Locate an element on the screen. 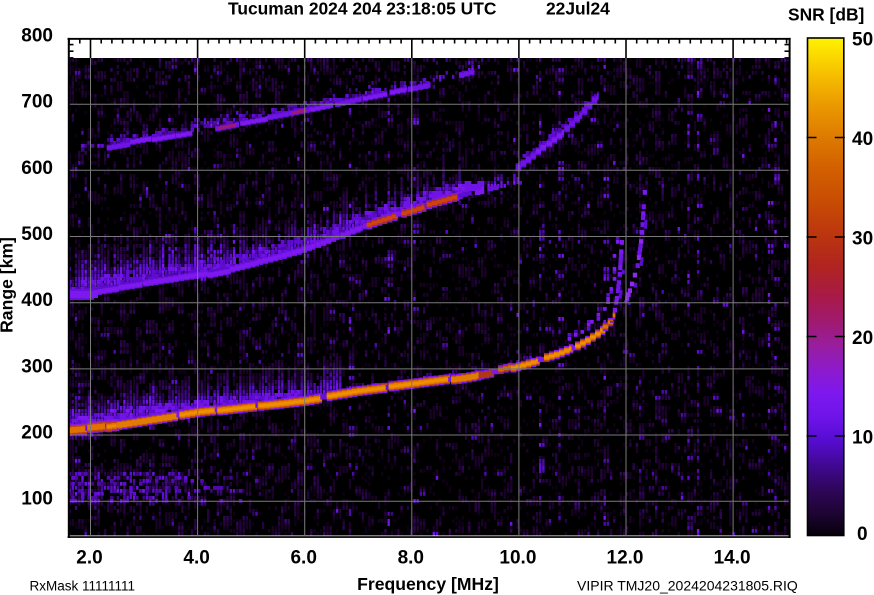  svg-text: 700 is located at coordinates (37, 102).